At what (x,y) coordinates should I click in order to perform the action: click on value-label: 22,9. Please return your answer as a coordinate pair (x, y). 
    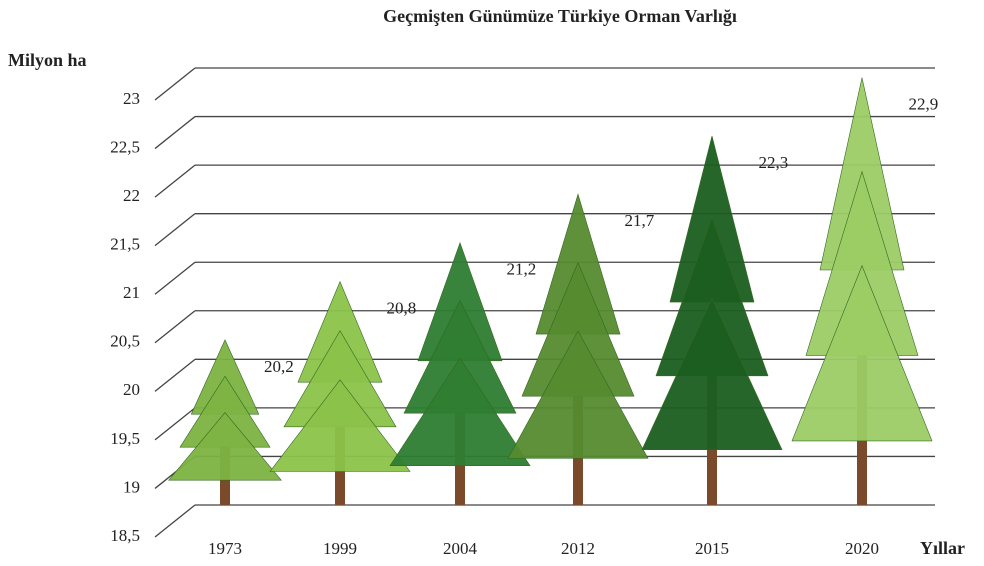
    Looking at the image, I should click on (924, 104).